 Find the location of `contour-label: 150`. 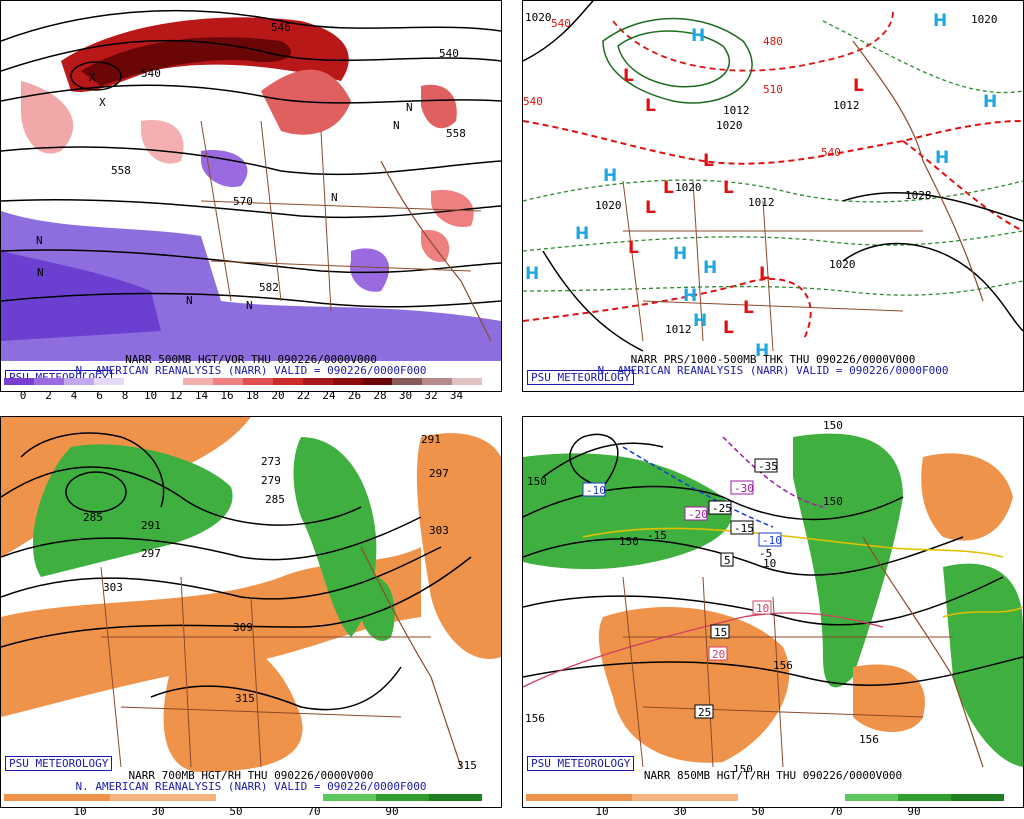

contour-label: 150 is located at coordinates (537, 481).